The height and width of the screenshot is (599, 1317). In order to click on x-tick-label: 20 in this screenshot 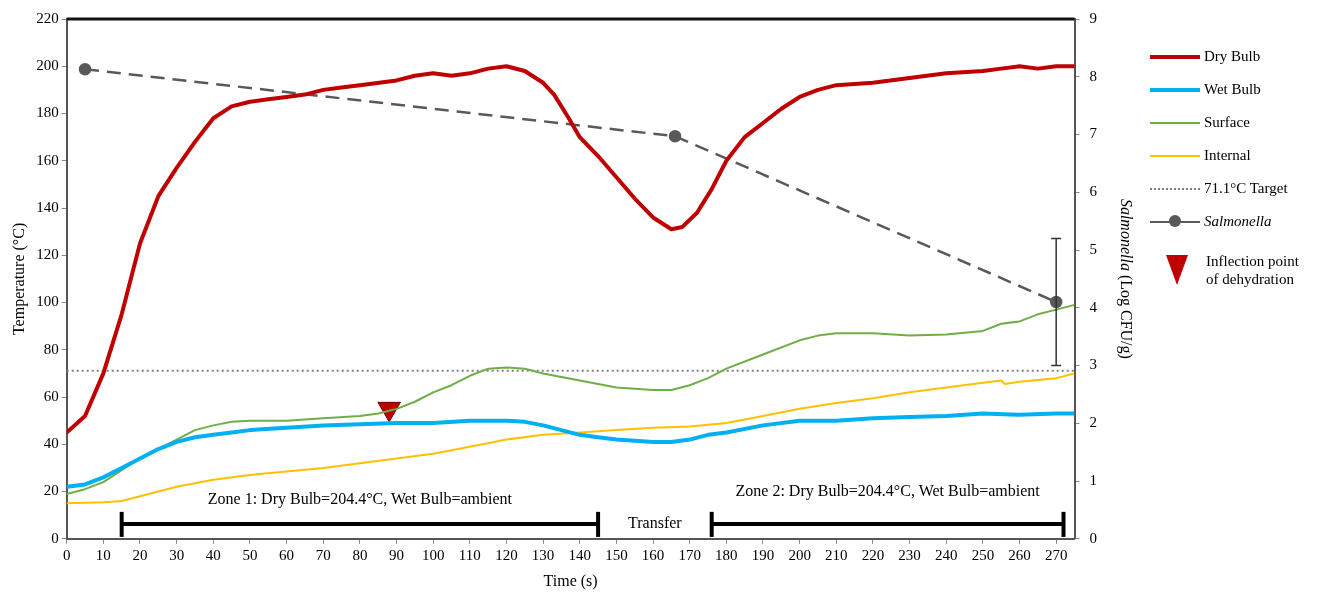, I will do `click(140, 554)`.